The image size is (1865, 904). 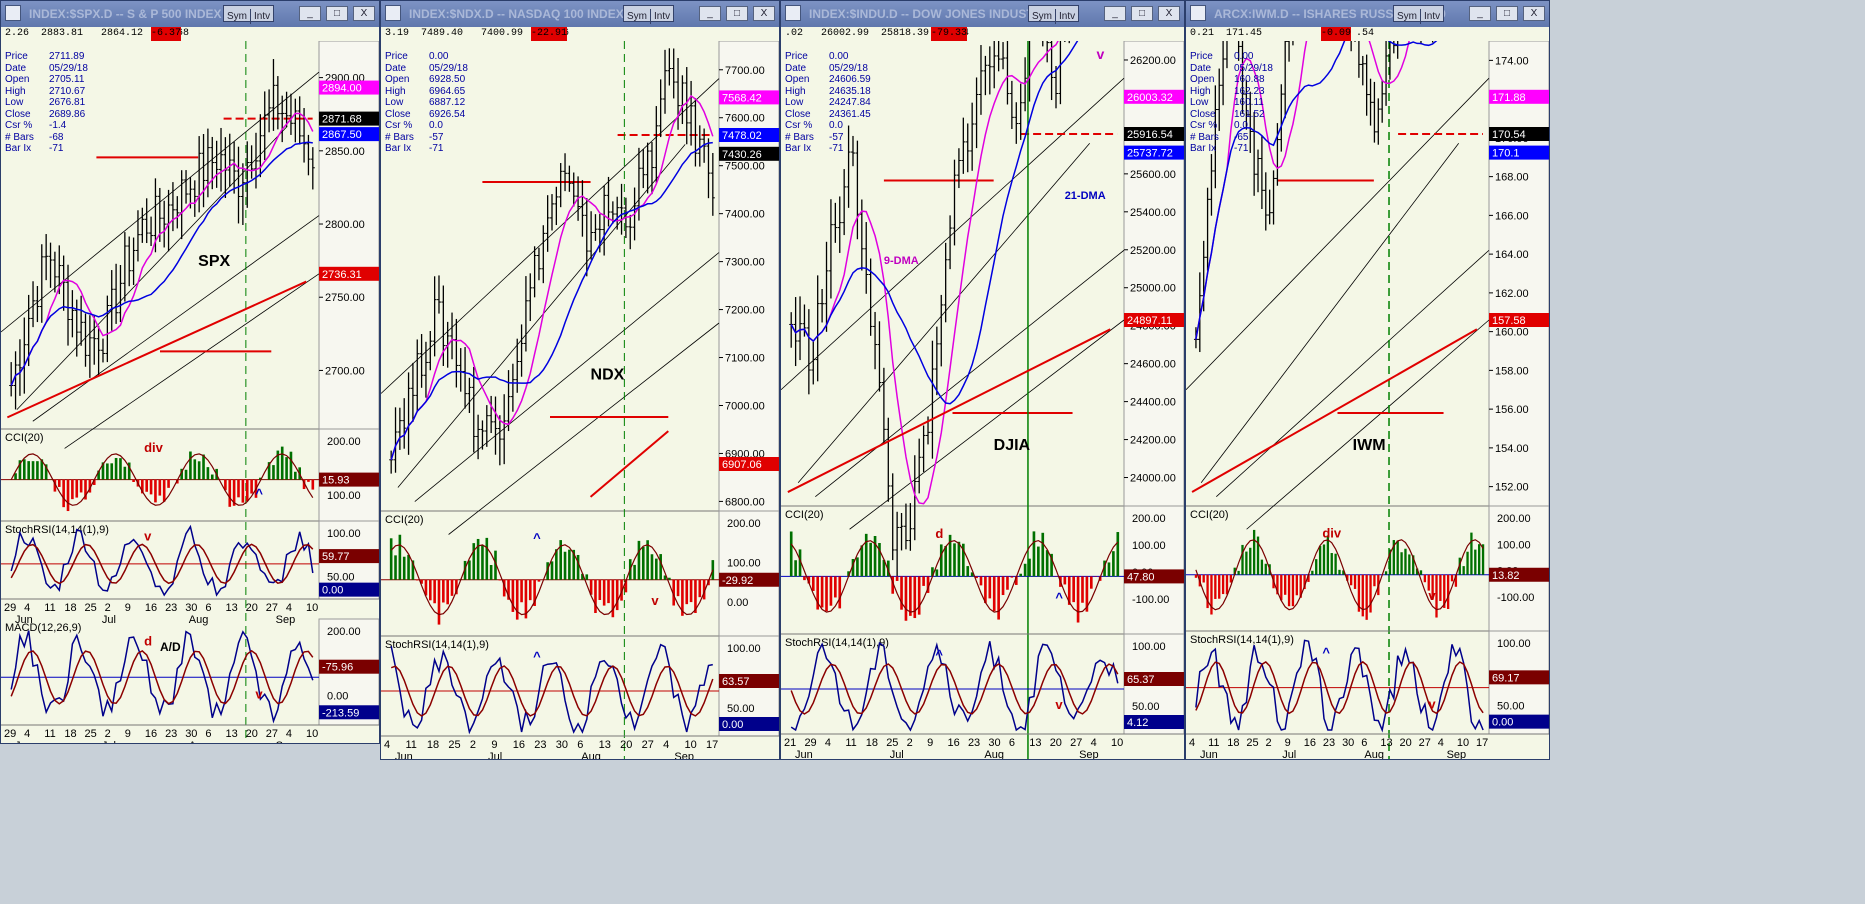 I want to click on price-tick-label: 174.00, so click(x=1512, y=61).